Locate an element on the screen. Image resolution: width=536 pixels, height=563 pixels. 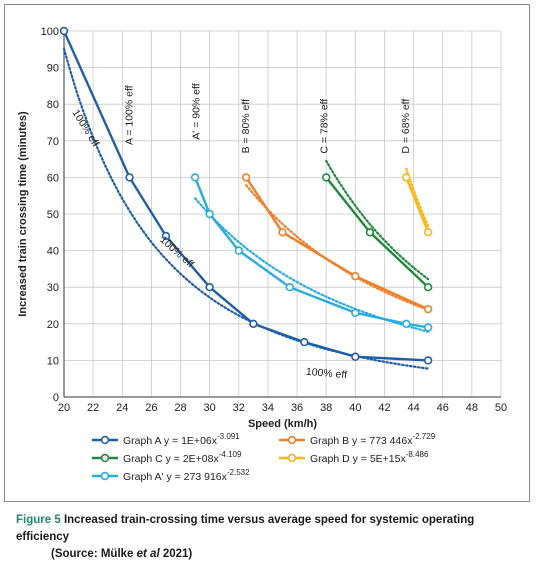
x-tick-label: 36 is located at coordinates (297, 408).